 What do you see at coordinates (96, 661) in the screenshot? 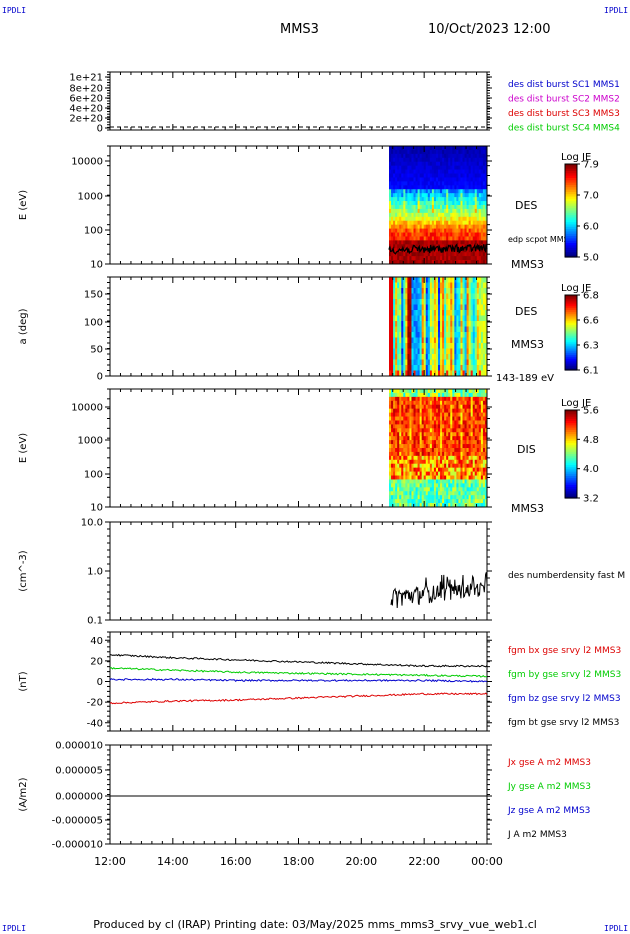
I see `y-tick-label: 20` at bounding box center [96, 661].